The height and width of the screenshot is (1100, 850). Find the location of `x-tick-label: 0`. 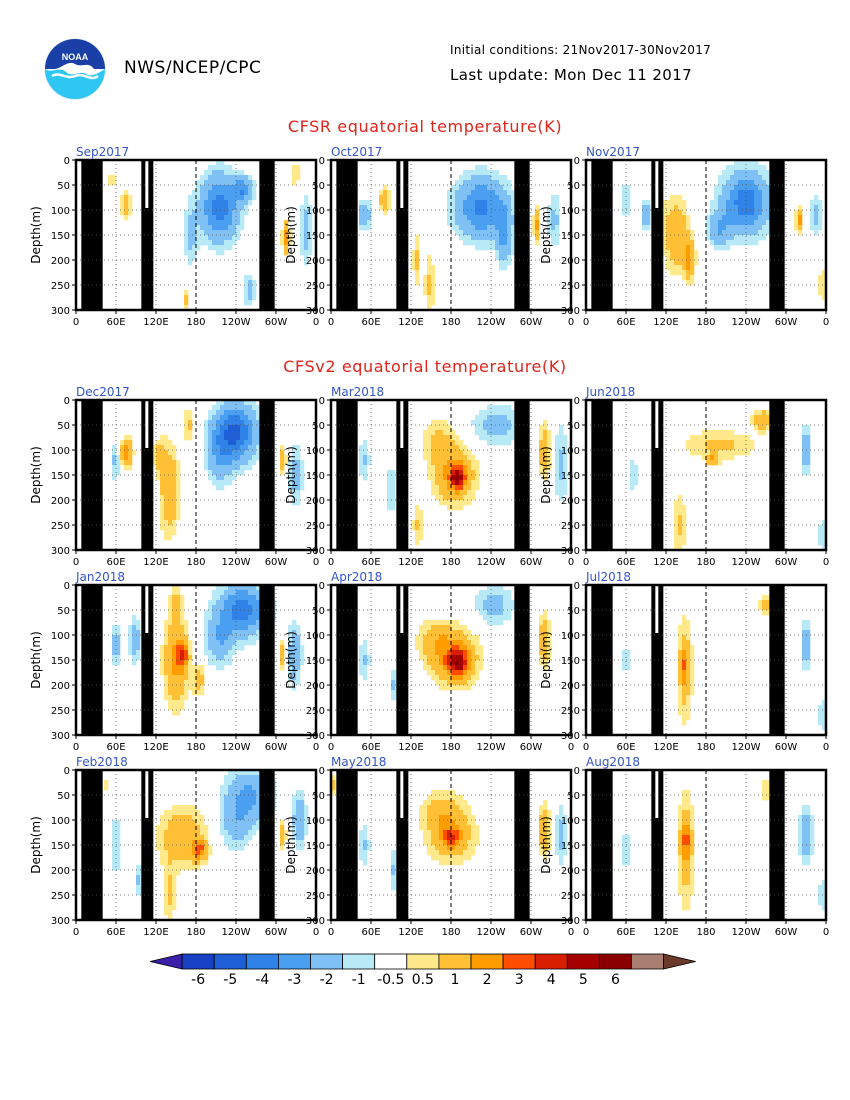

x-tick-label: 0 is located at coordinates (331, 932).